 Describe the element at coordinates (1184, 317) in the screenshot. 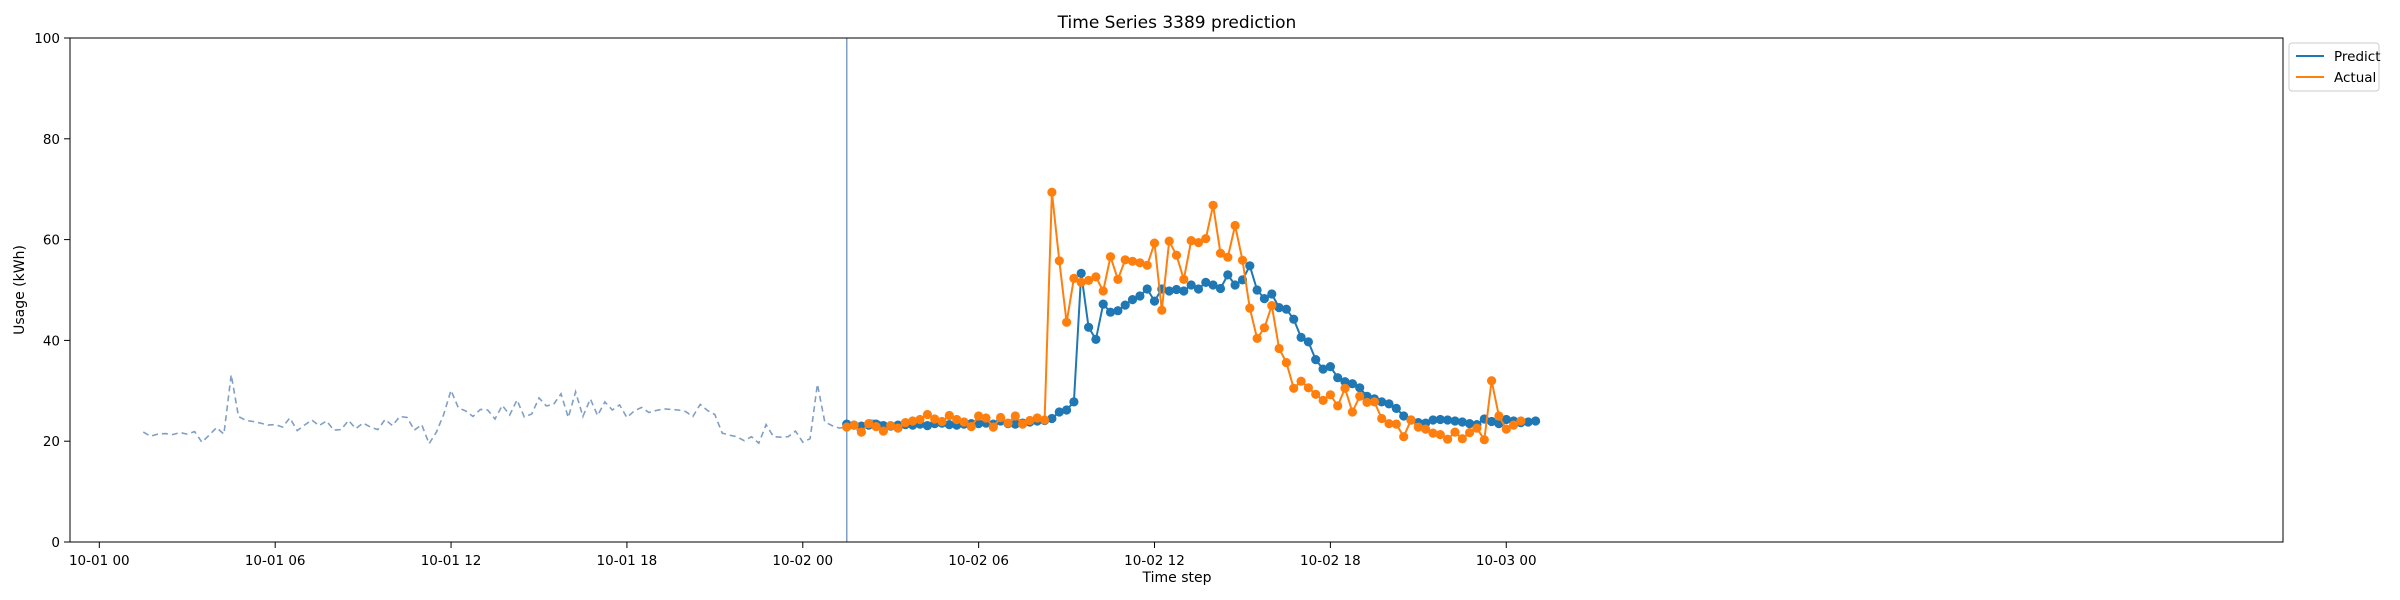

I see `series-line-actual` at that location.